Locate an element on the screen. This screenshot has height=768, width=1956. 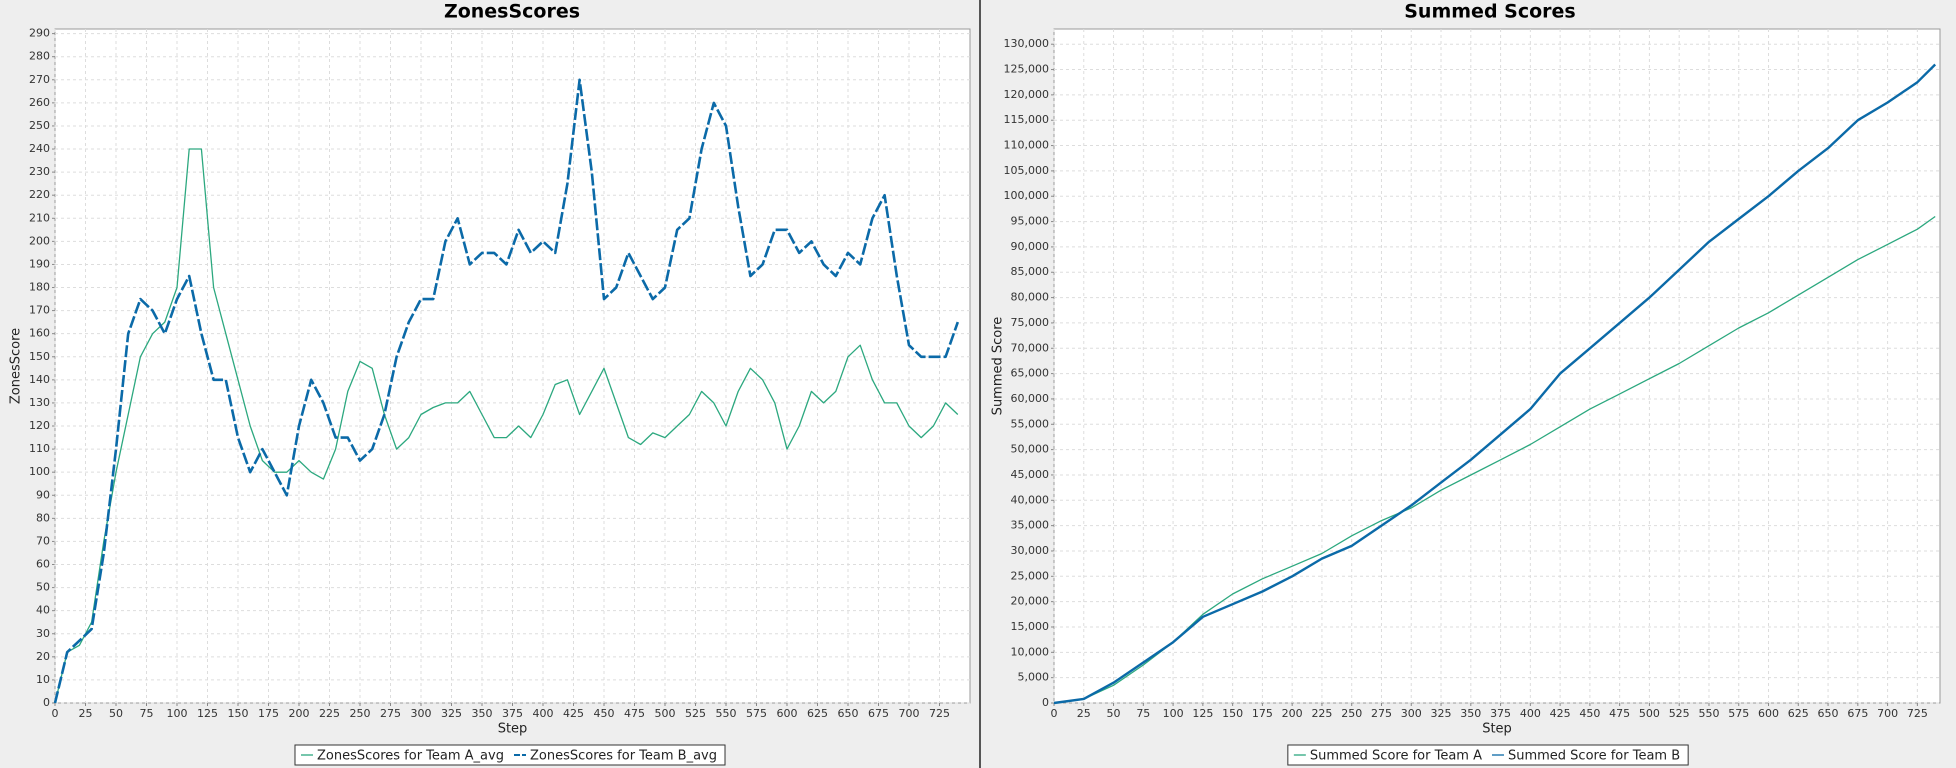
x-tick-label: 450 is located at coordinates (604, 713).